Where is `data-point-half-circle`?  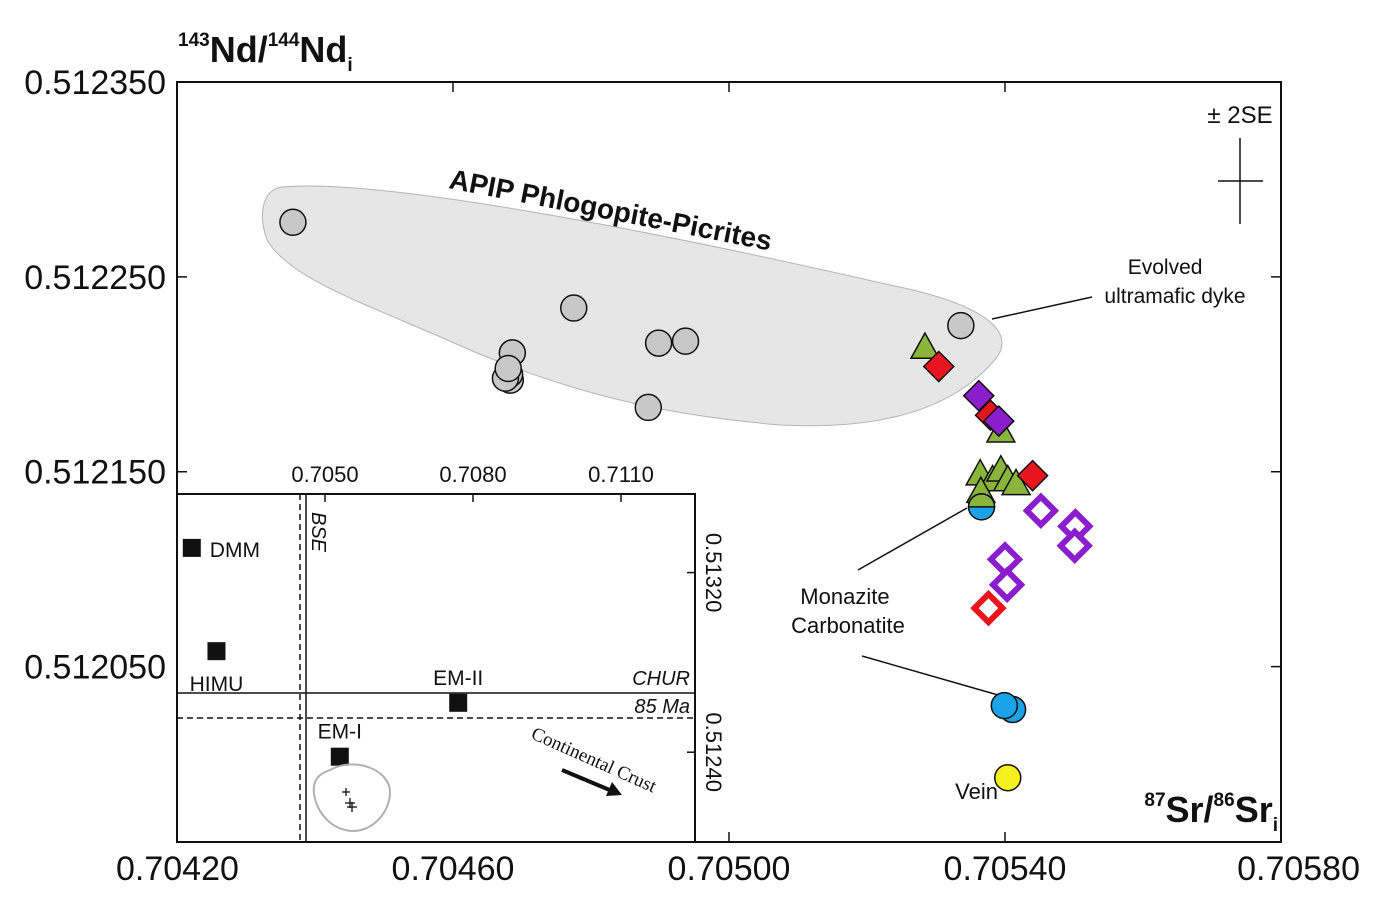
data-point-half-circle is located at coordinates (981, 507).